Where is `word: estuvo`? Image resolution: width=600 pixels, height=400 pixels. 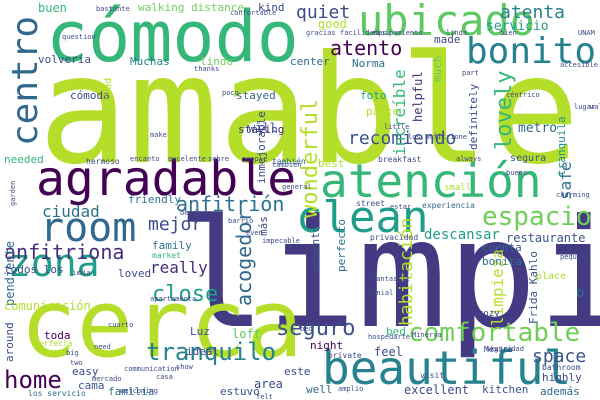
word: estuvo is located at coordinates (240, 391).